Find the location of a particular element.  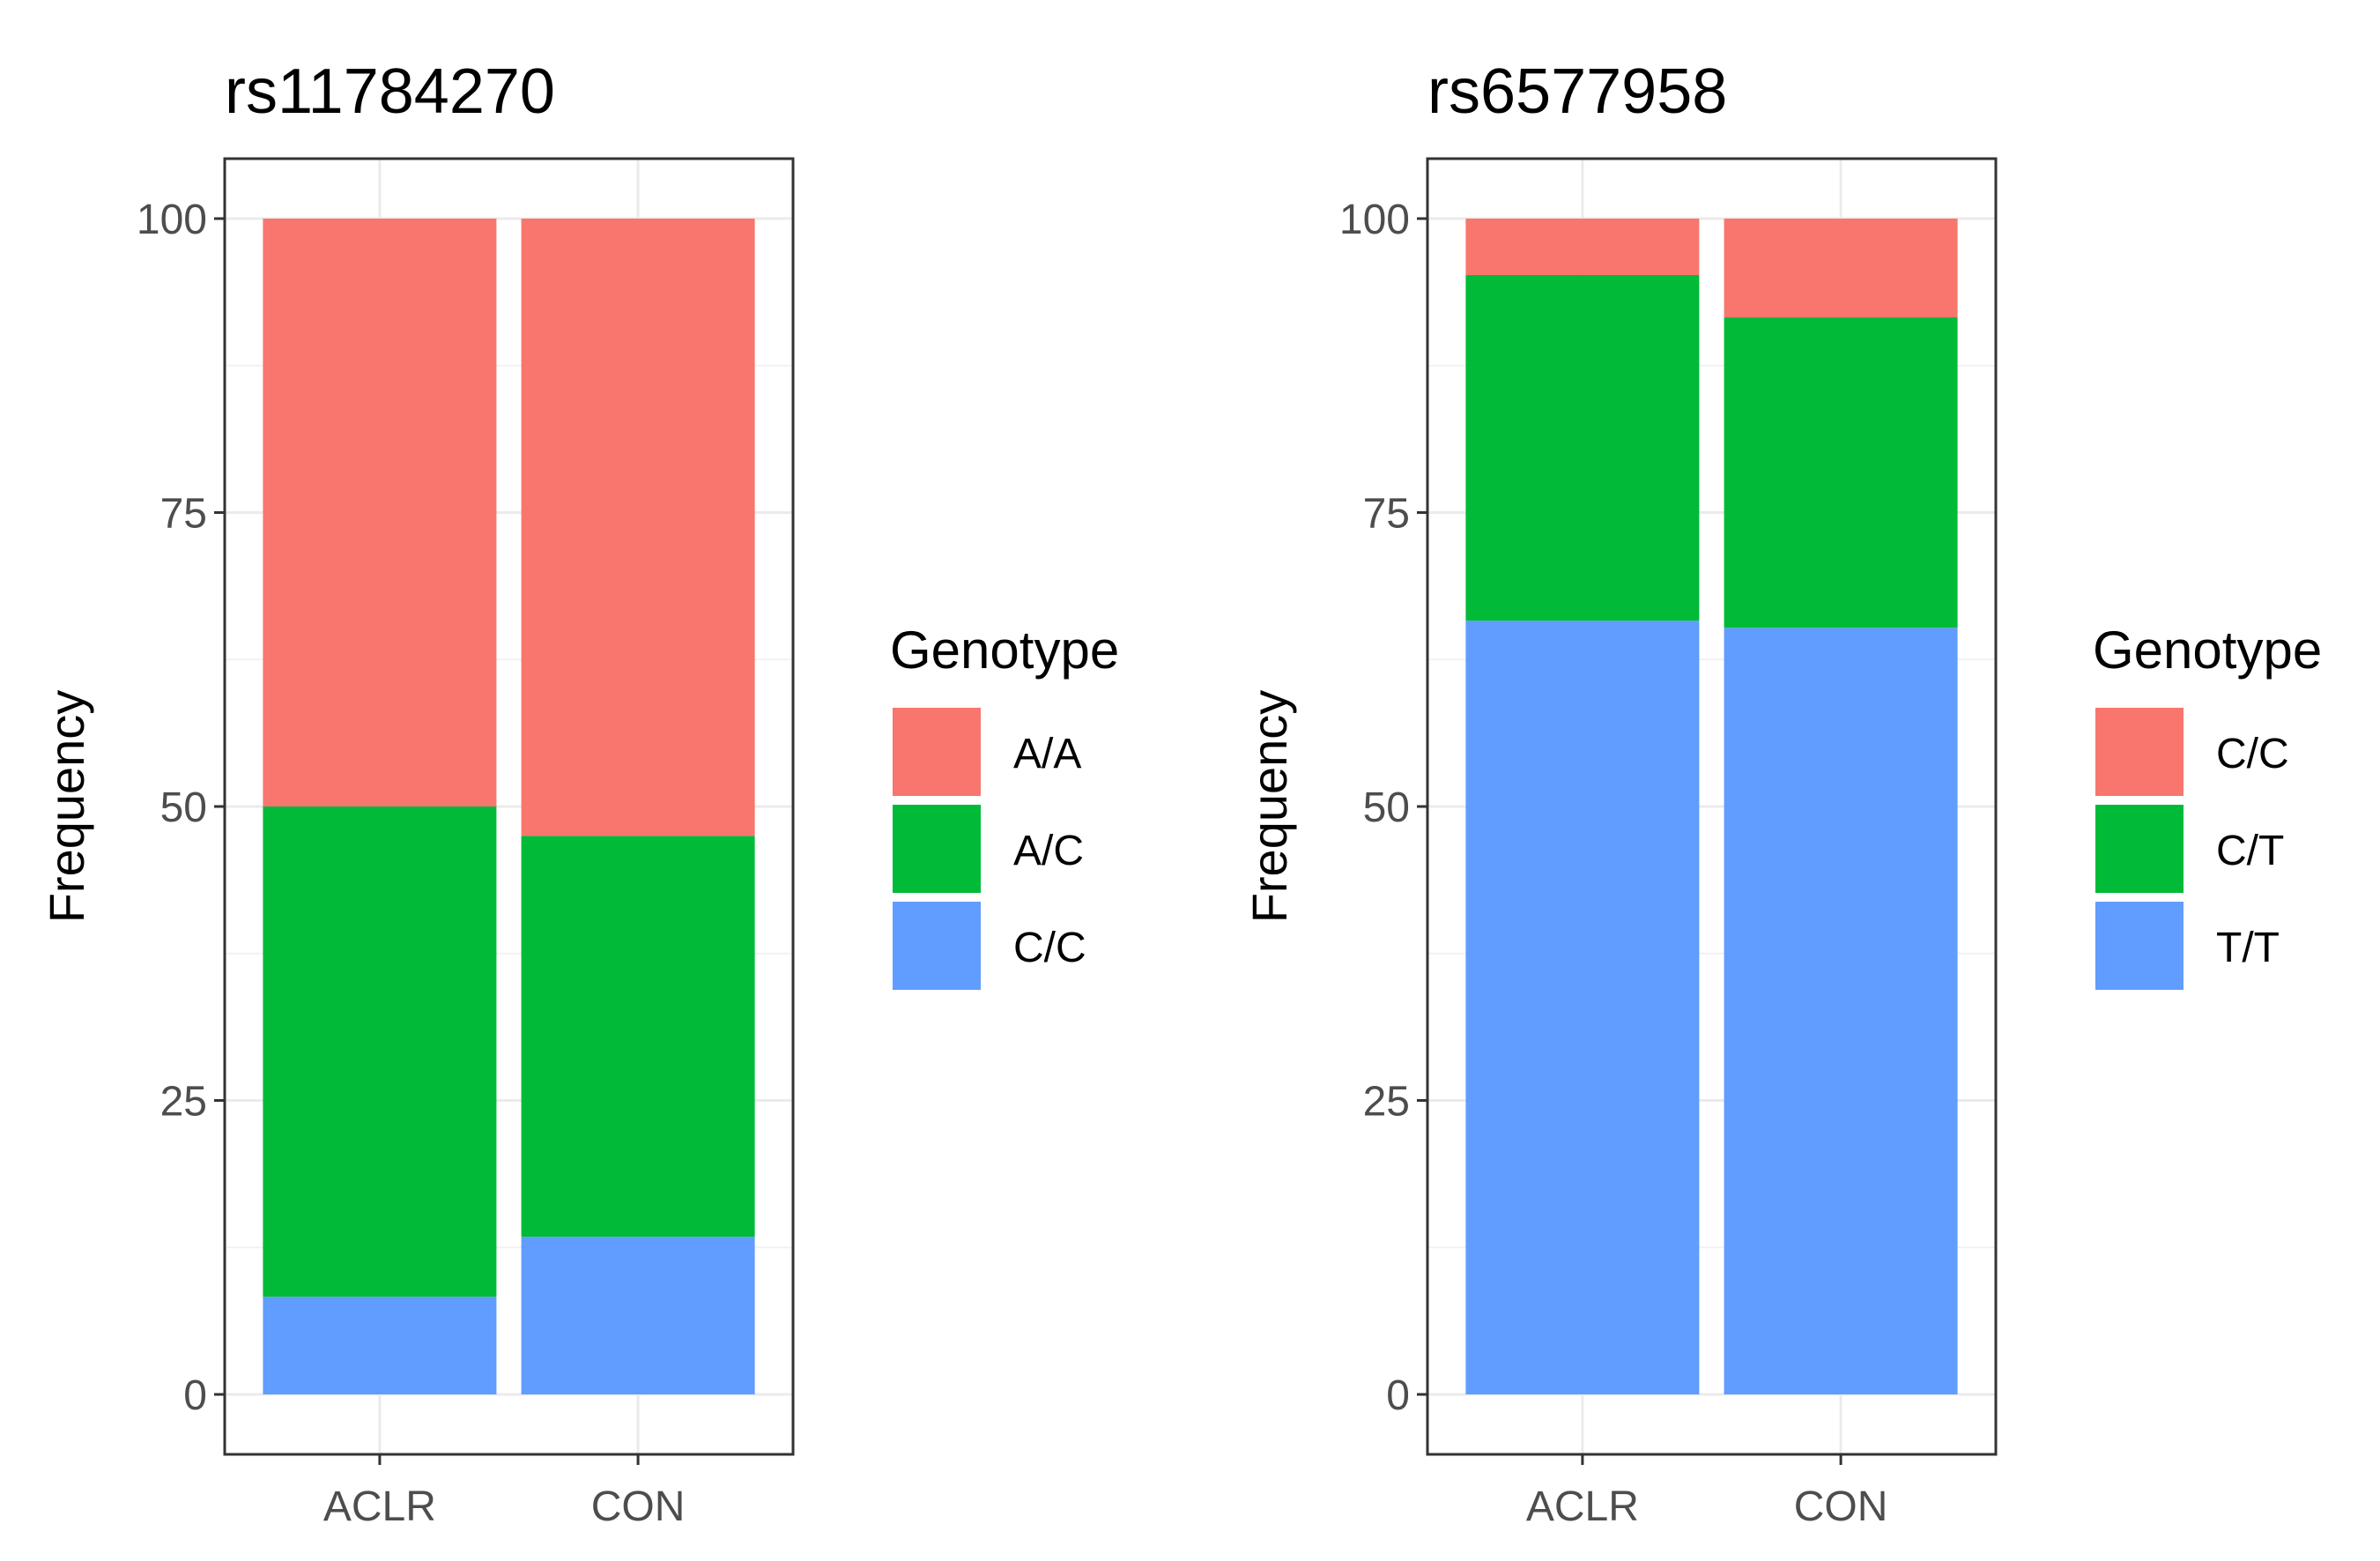

bar-aclr-c-t is located at coordinates (1582, 448).